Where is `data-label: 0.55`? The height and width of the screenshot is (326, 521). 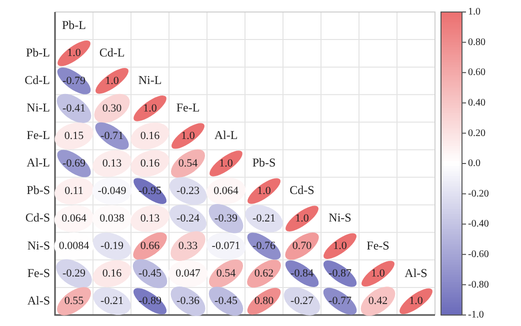 data-label: 0.55 is located at coordinates (74, 301).